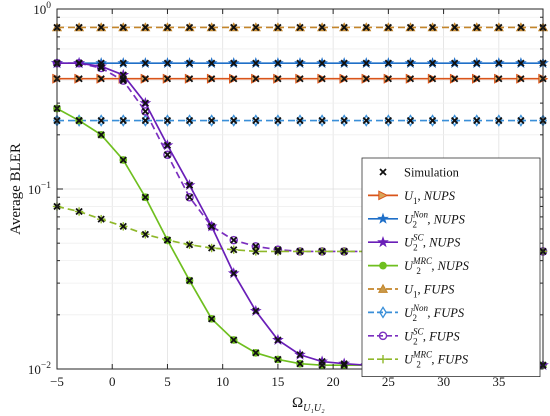 The height and width of the screenshot is (416, 550). I want to click on legend-item: UNon 2, NUPS, so click(417, 219).